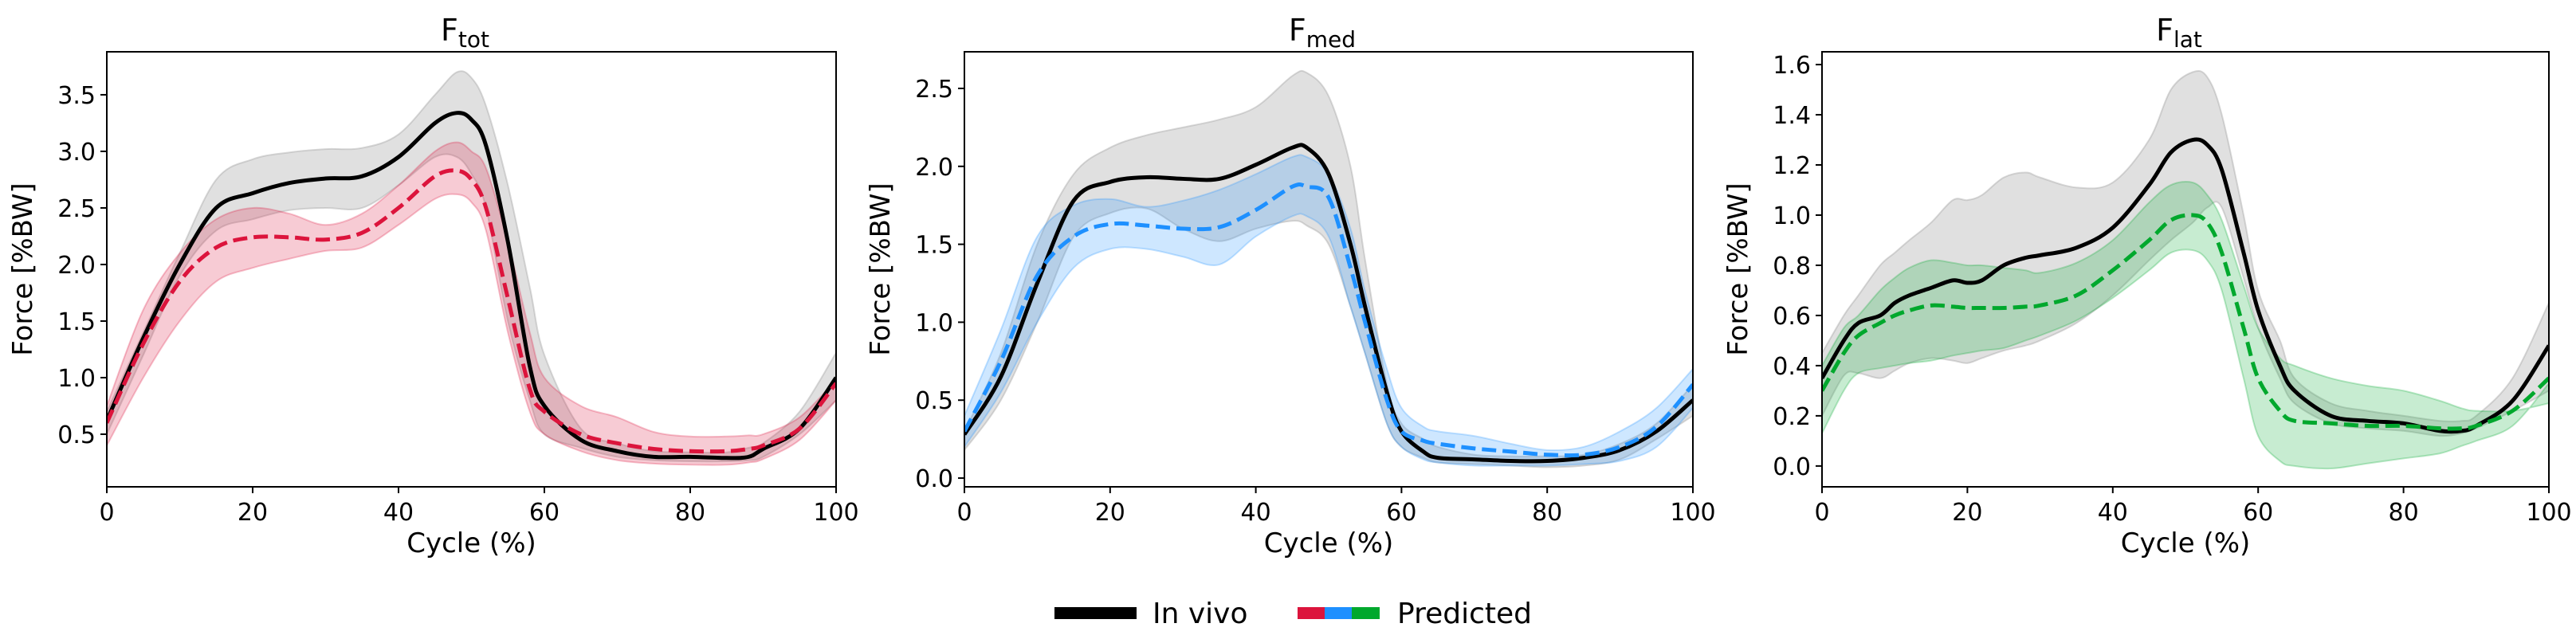  I want to click on subplot-title: Flat, so click(2179, 33).